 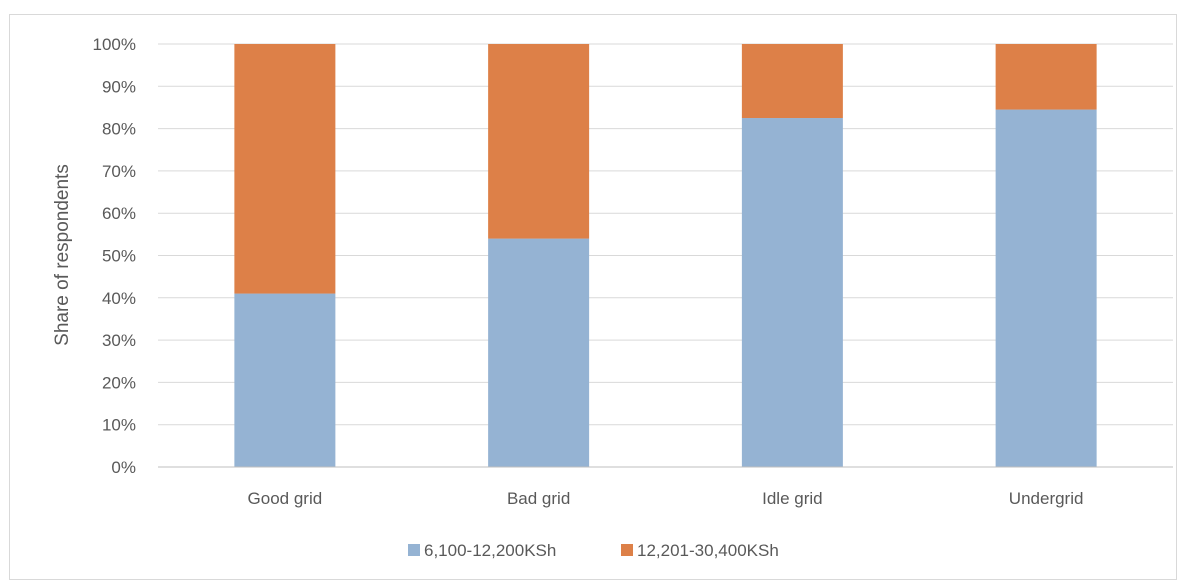 What do you see at coordinates (593, 550) in the screenshot?
I see `legend: 6,100-12,200KSh 12,201-30,400KSh` at bounding box center [593, 550].